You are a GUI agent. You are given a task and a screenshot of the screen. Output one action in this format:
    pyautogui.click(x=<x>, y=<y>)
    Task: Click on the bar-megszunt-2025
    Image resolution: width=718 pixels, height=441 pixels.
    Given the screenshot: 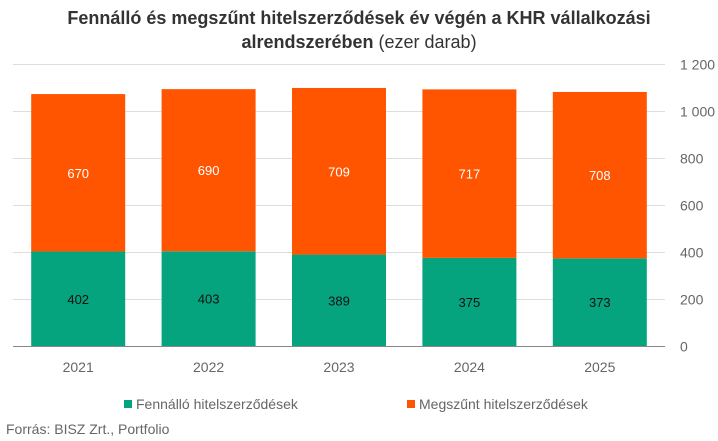 What is the action you would take?
    pyautogui.click(x=599, y=175)
    